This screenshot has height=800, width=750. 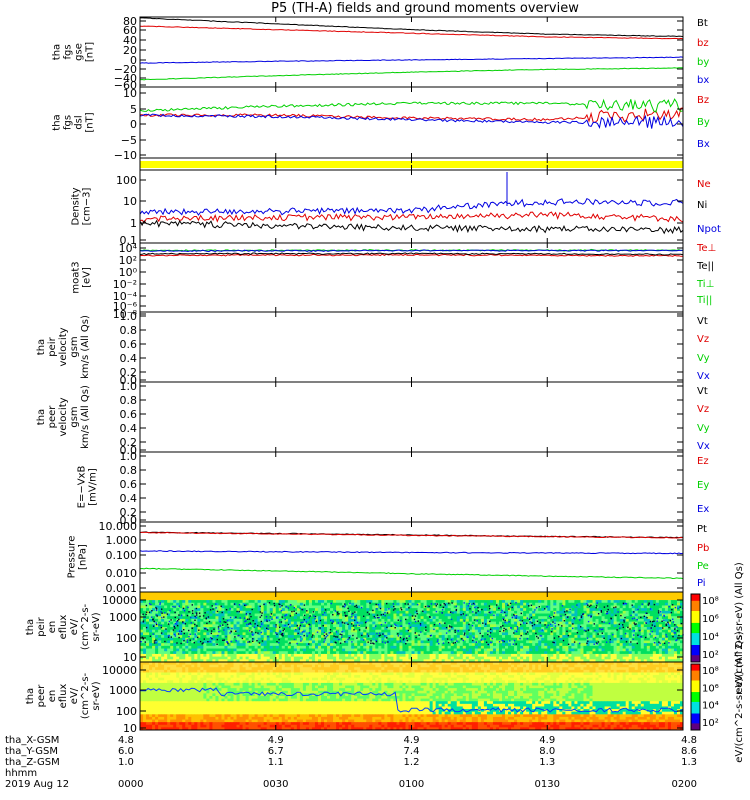 What do you see at coordinates (87, 277) in the screenshot?
I see `ylabel-line: [eV]` at bounding box center [87, 277].